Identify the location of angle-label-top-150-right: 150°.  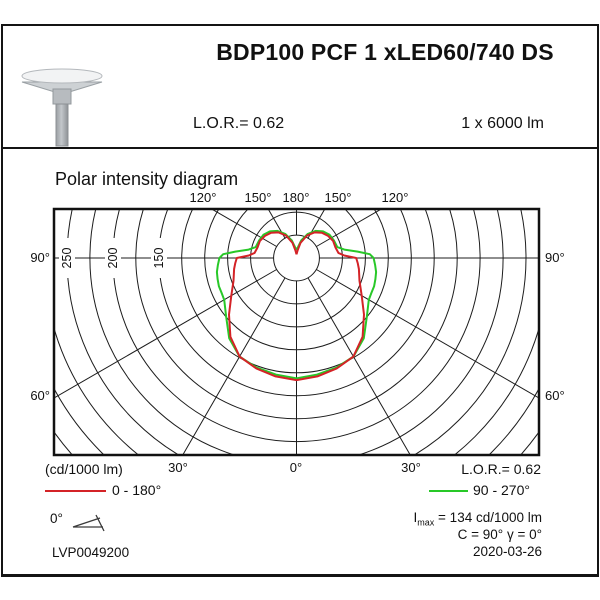
(338, 197).